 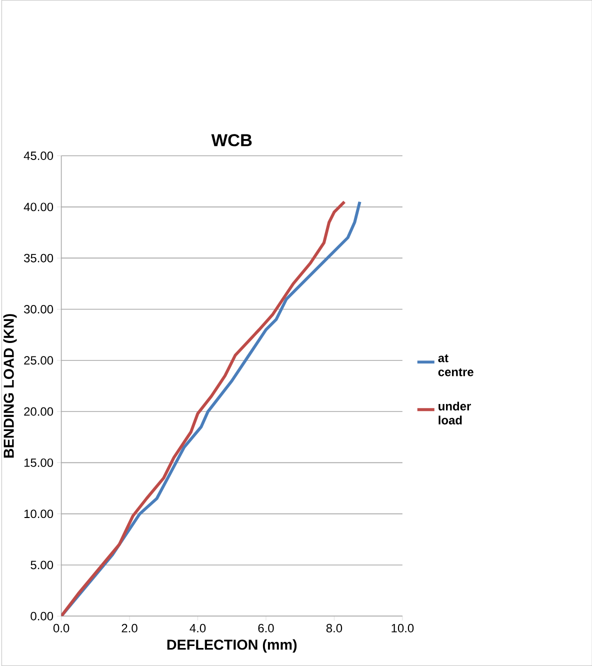 I want to click on x-tick-label: 6.0, so click(x=266, y=628).